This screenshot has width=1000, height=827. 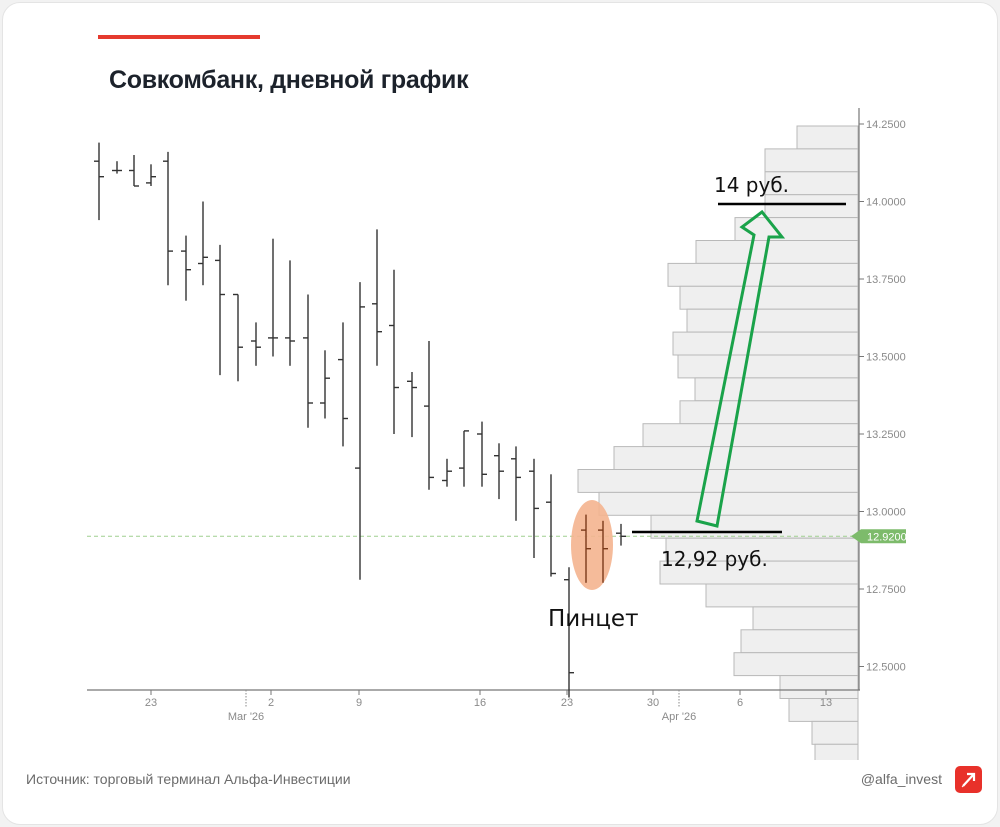 What do you see at coordinates (179, 37) in the screenshot?
I see `accent-bar` at bounding box center [179, 37].